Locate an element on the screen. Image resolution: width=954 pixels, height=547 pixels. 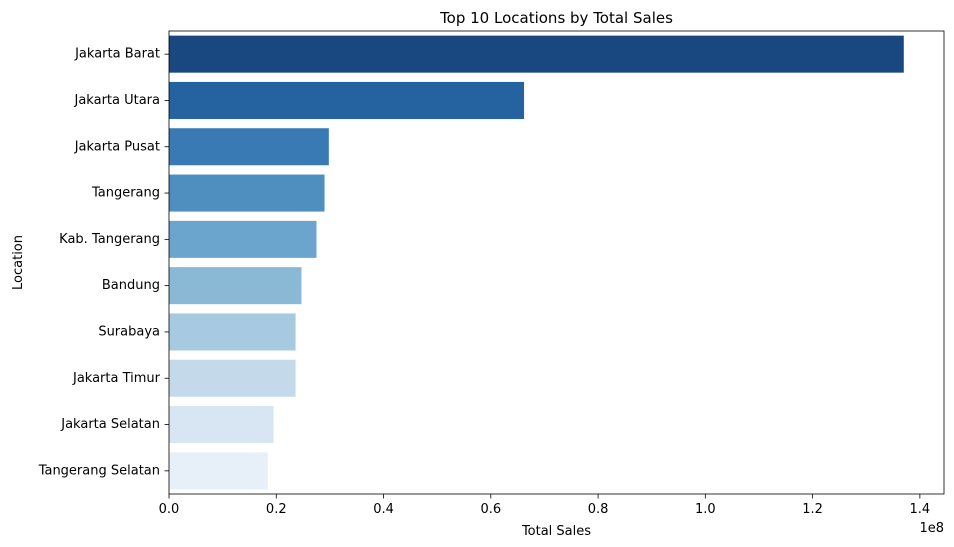
x-tick-label: 0.0 is located at coordinates (169, 509).